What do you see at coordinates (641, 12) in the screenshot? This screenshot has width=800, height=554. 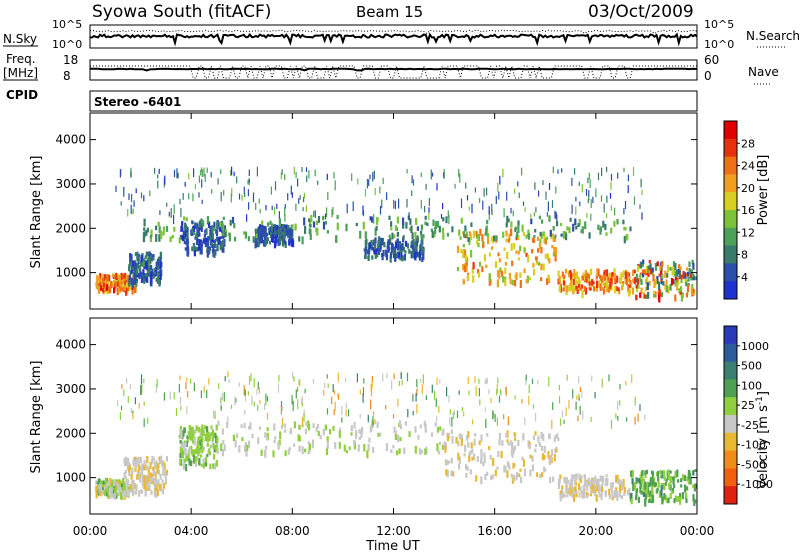 I see `date-label: 03/Oct/2009` at bounding box center [641, 12].